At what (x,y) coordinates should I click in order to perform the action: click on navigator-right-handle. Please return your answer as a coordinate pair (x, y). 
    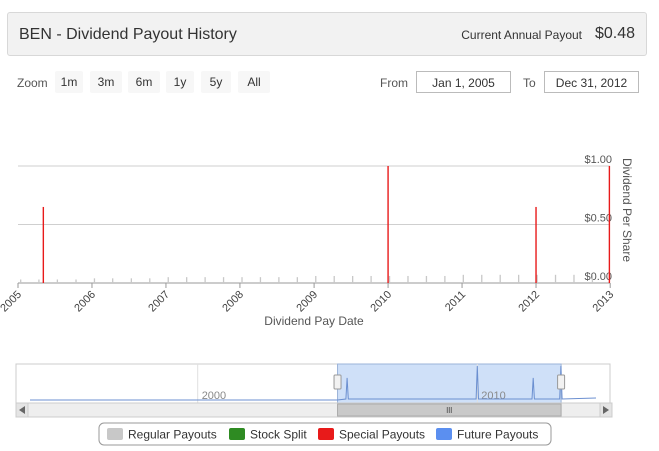
    Looking at the image, I should click on (561, 382).